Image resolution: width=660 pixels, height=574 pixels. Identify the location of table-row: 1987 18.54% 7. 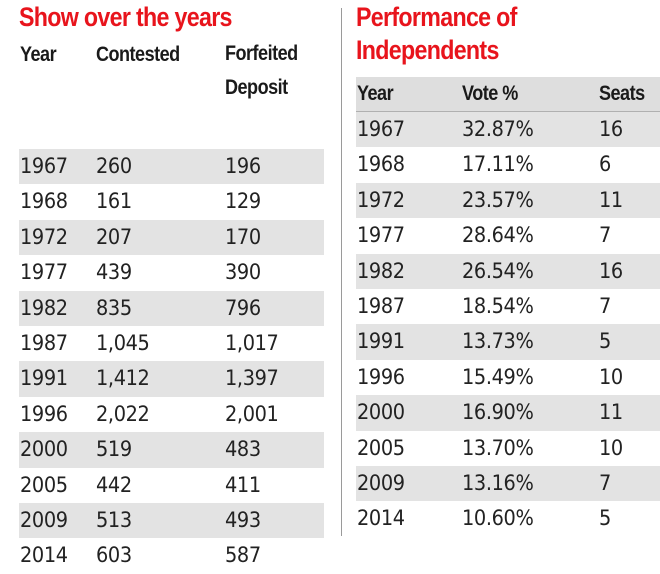
(508, 306).